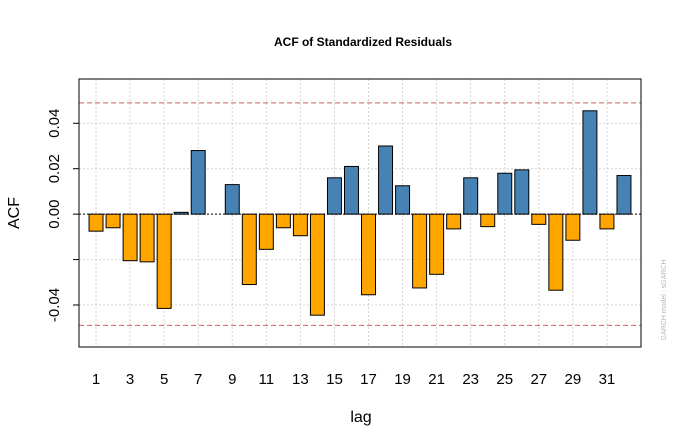 This screenshot has height=446, width=688. I want to click on x-tick-label: 25, so click(504, 379).